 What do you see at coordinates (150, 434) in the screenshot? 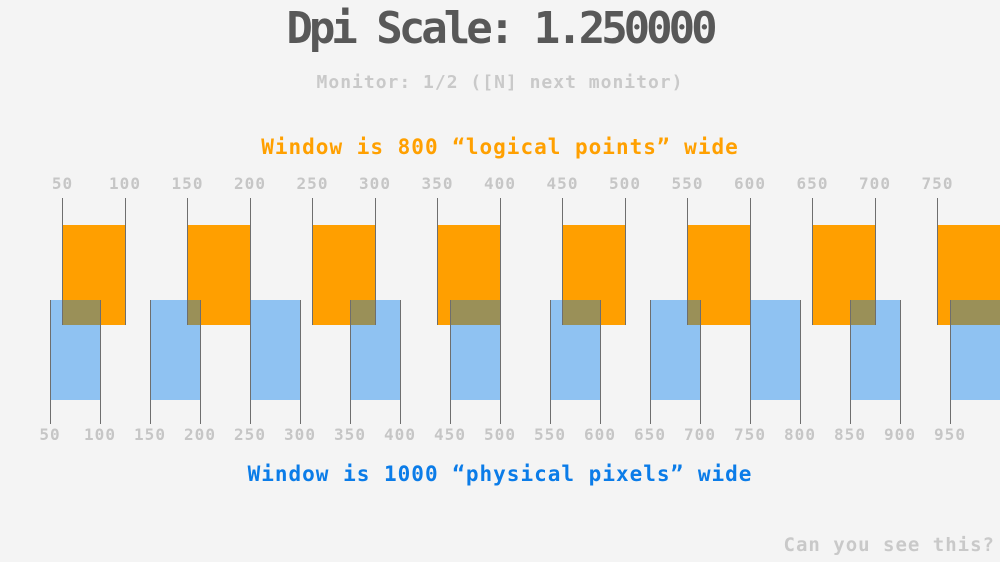
I see `physical-tick-label: 150` at bounding box center [150, 434].